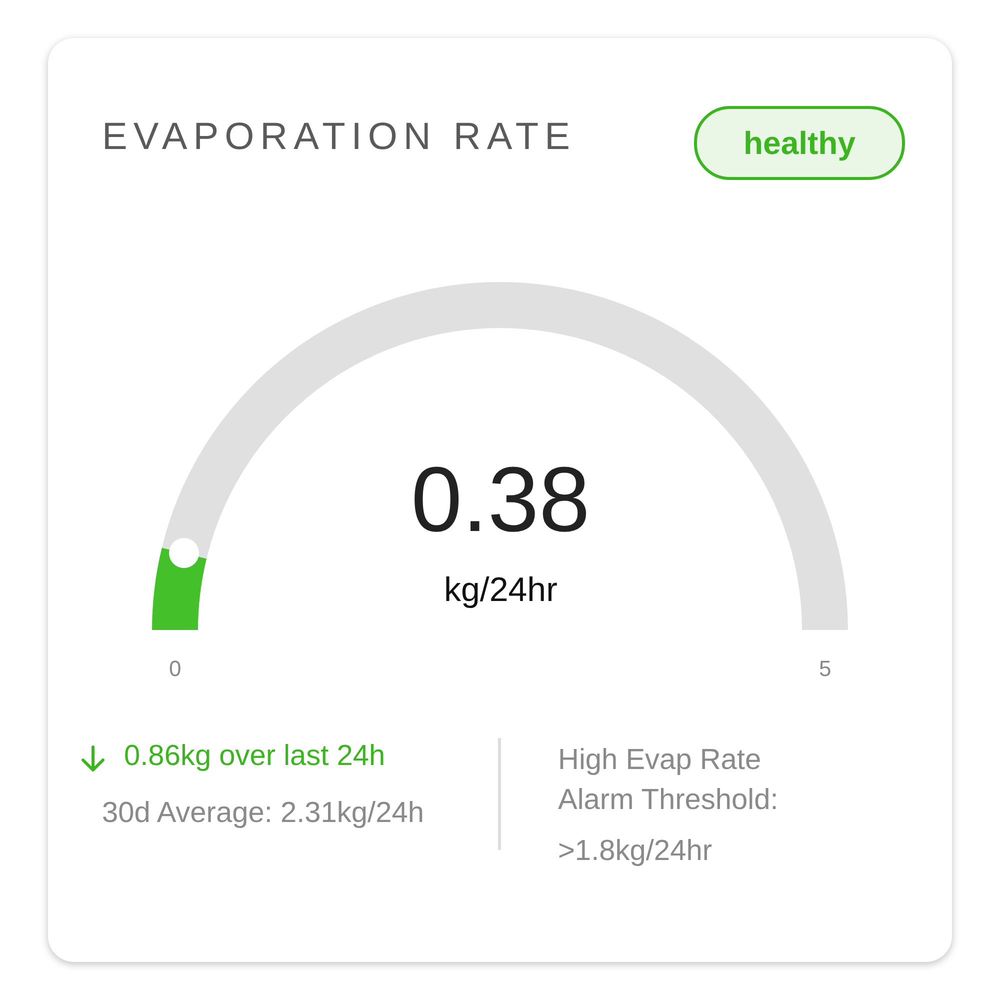 This screenshot has height=1000, width=1000. What do you see at coordinates (175, 668) in the screenshot?
I see `text: 0` at bounding box center [175, 668].